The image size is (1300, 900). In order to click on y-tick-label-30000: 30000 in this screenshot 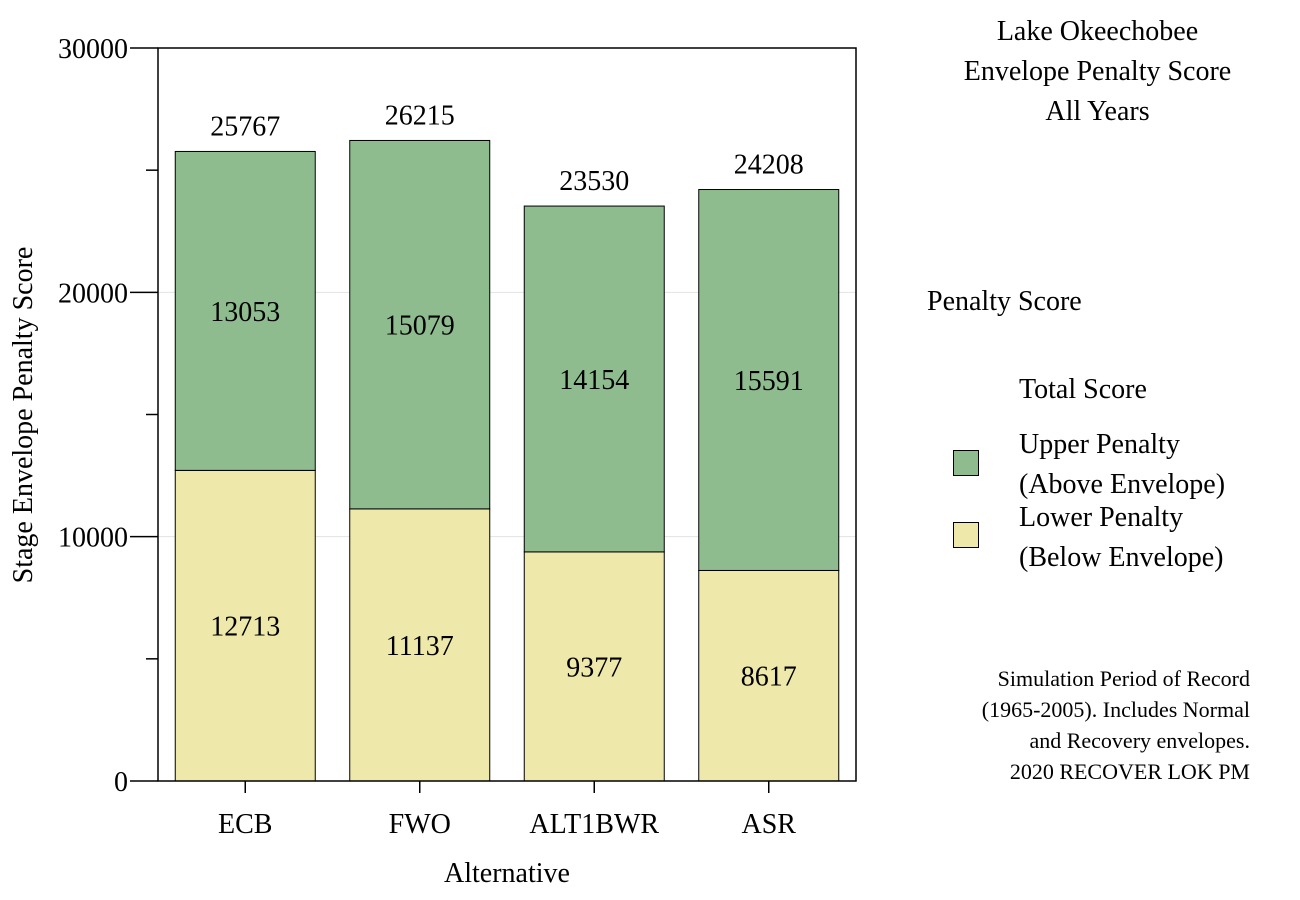, I will do `click(93, 49)`.